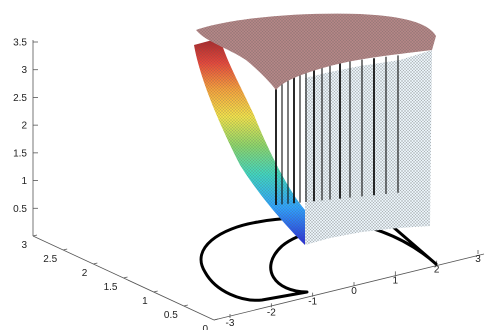  I want to click on y-tick-4-mark, so click(95, 263).